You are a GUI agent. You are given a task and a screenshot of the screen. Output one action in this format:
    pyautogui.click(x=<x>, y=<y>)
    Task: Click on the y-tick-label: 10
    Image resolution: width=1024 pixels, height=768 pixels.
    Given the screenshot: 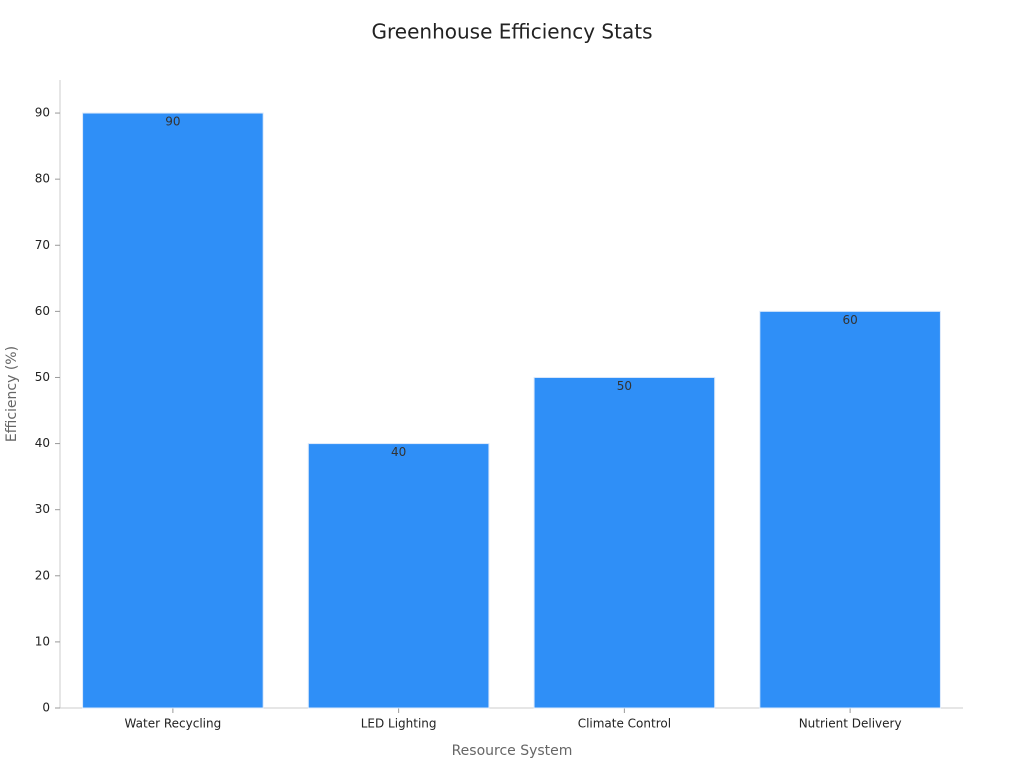 What is the action you would take?
    pyautogui.click(x=42, y=641)
    